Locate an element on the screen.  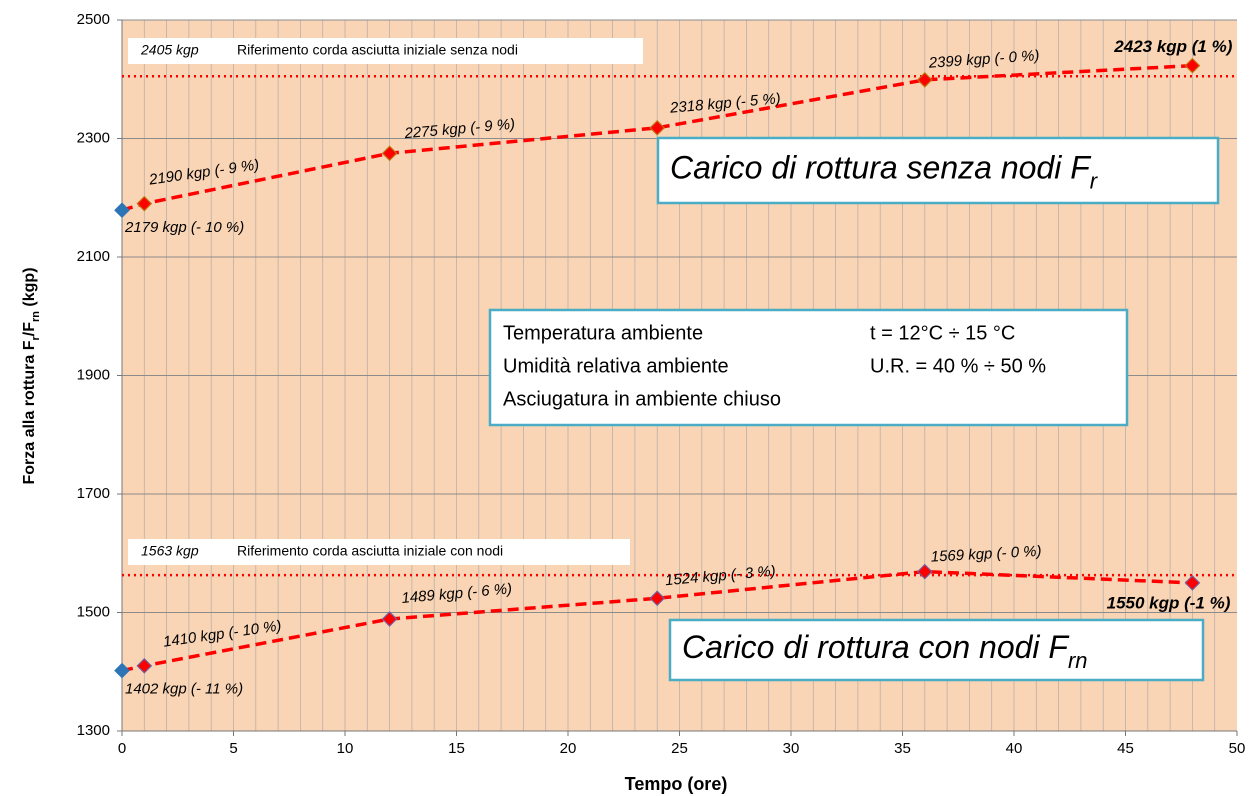
y-tick-label: 1700 is located at coordinates (93, 493).